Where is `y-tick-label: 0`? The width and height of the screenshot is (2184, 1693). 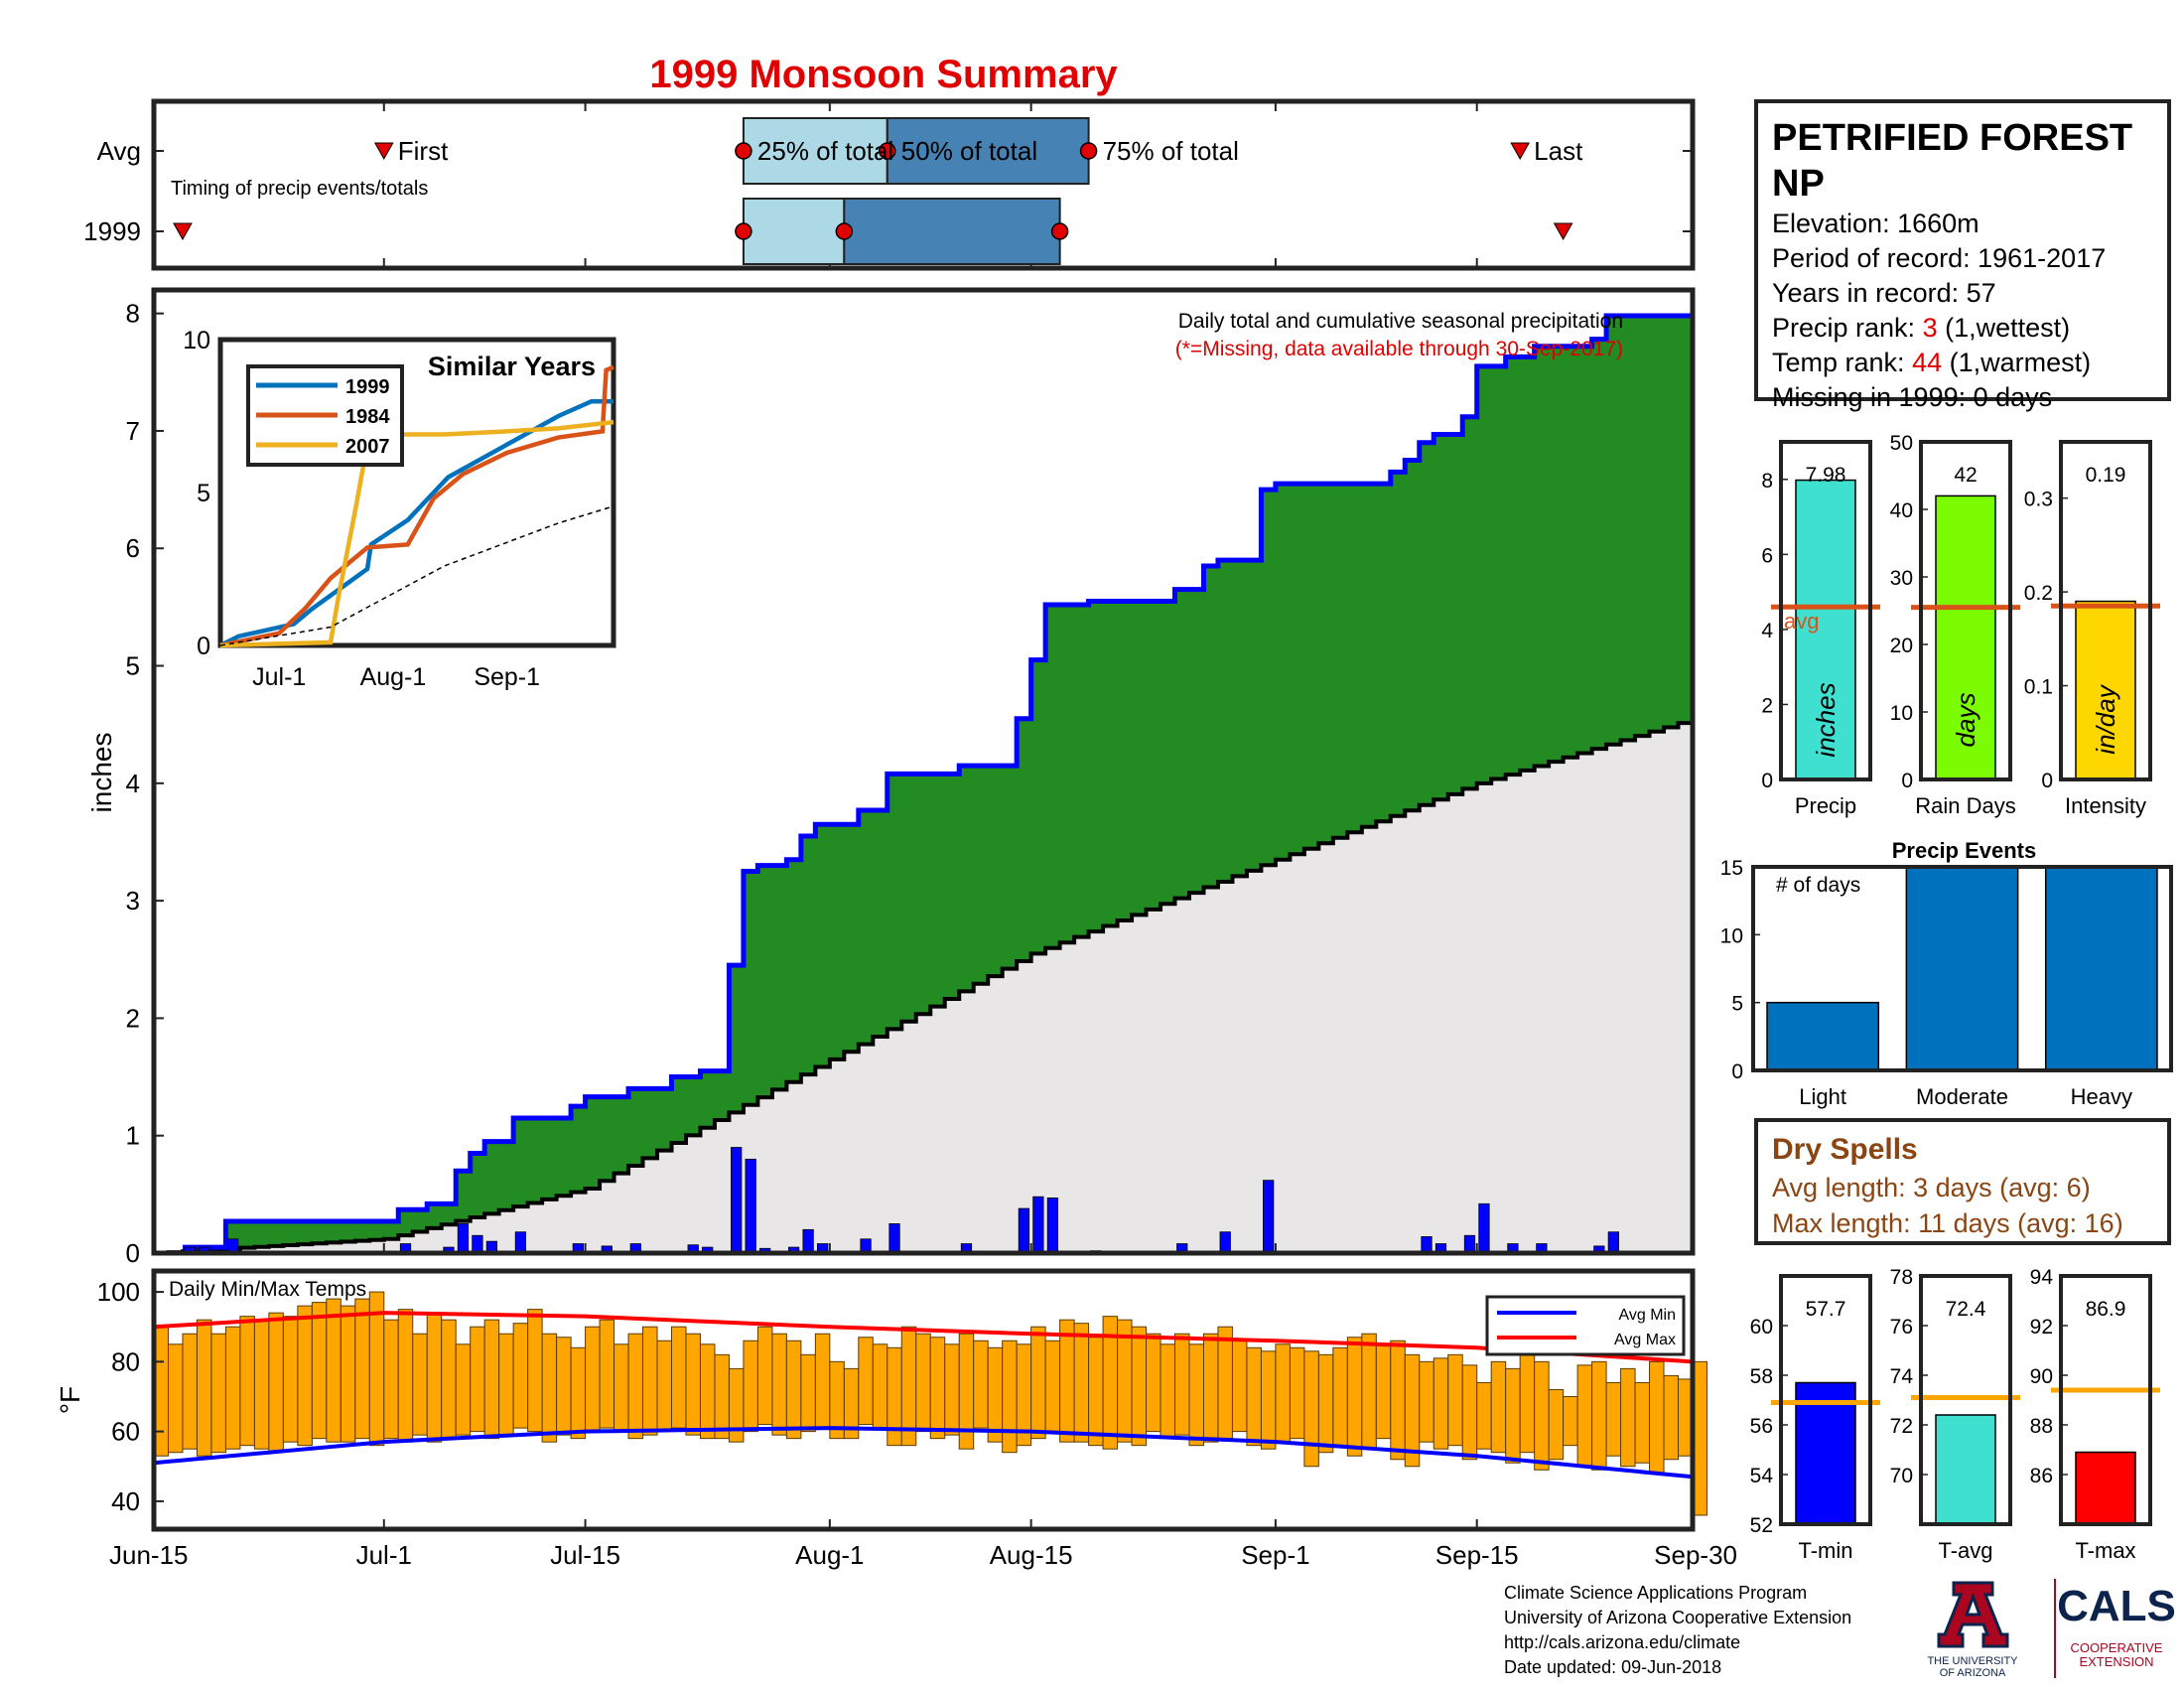
y-tick-label: 0 is located at coordinates (133, 1253).